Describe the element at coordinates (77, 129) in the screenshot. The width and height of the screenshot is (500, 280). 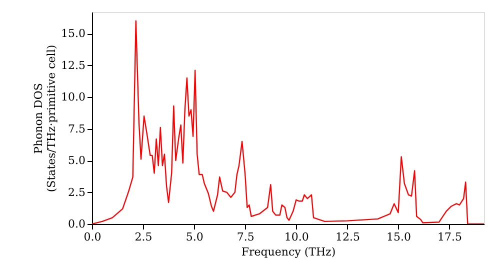
I see `y-tick-label: 7.5` at that location.